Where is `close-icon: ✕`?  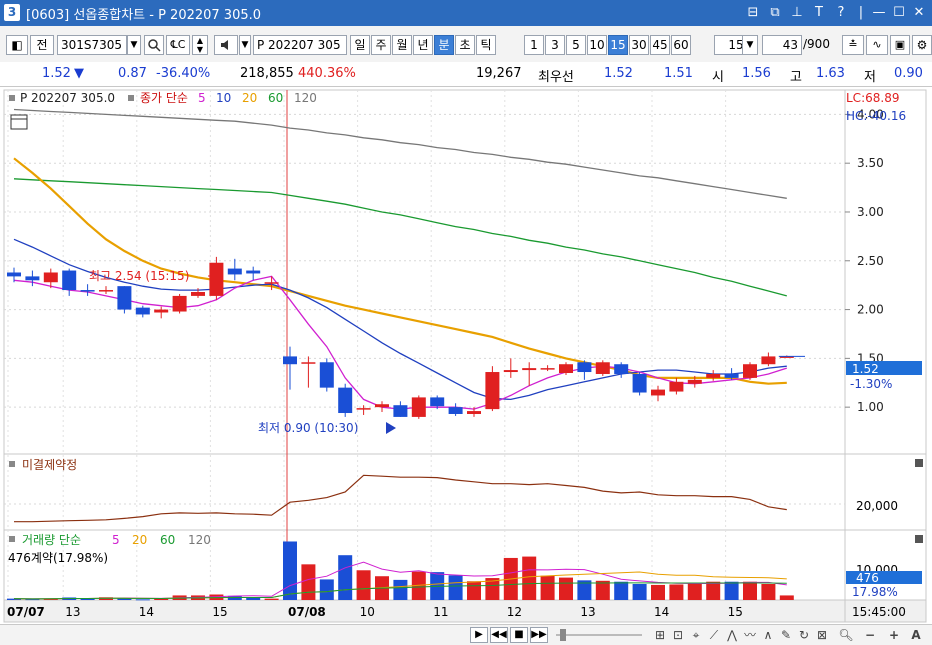 close-icon: ✕ is located at coordinates (919, 12).